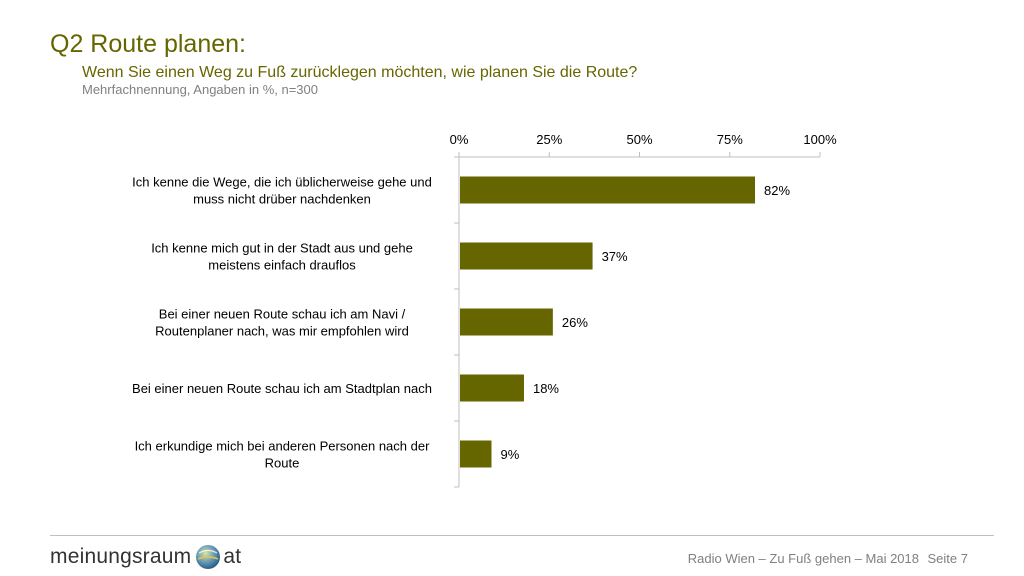  I want to click on bars-layer, so click(608, 322).